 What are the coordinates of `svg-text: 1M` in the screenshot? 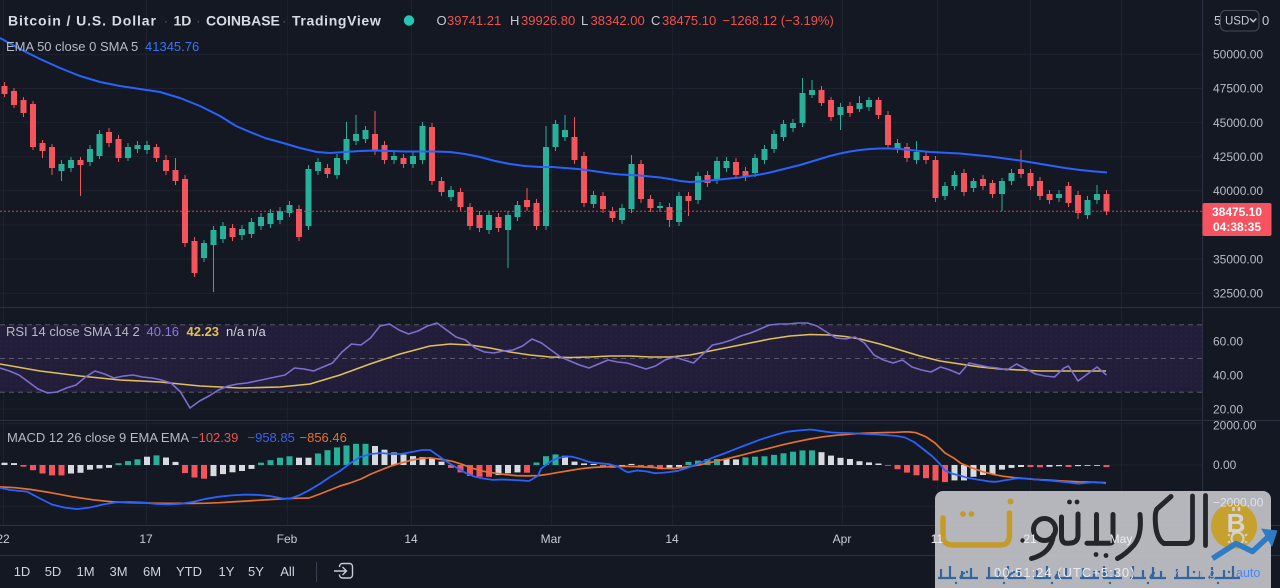 It's located at (85, 571).